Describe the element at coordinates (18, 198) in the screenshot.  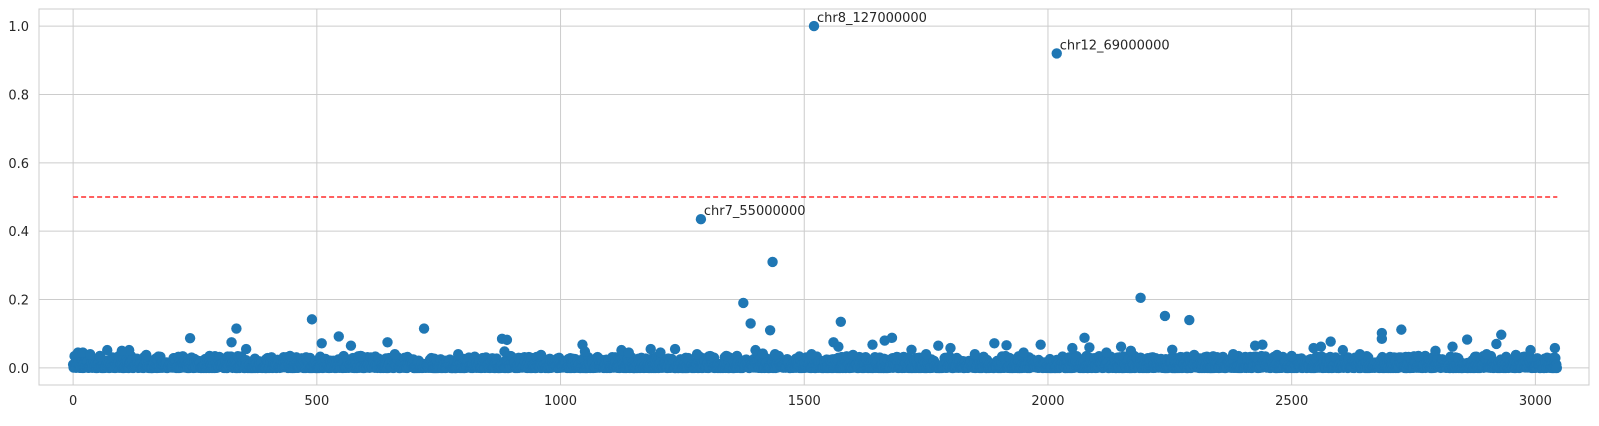
I see `y-axis: 0.0 0.2 0.4 0.6 0.8 1.0` at that location.